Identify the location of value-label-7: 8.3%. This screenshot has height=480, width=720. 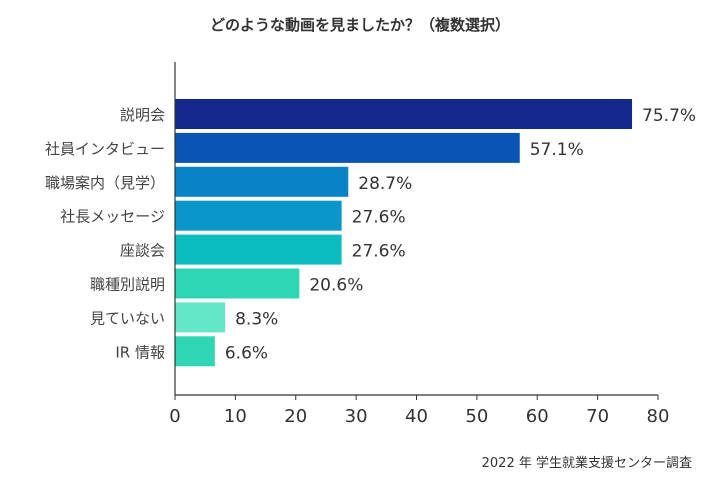
(256, 319).